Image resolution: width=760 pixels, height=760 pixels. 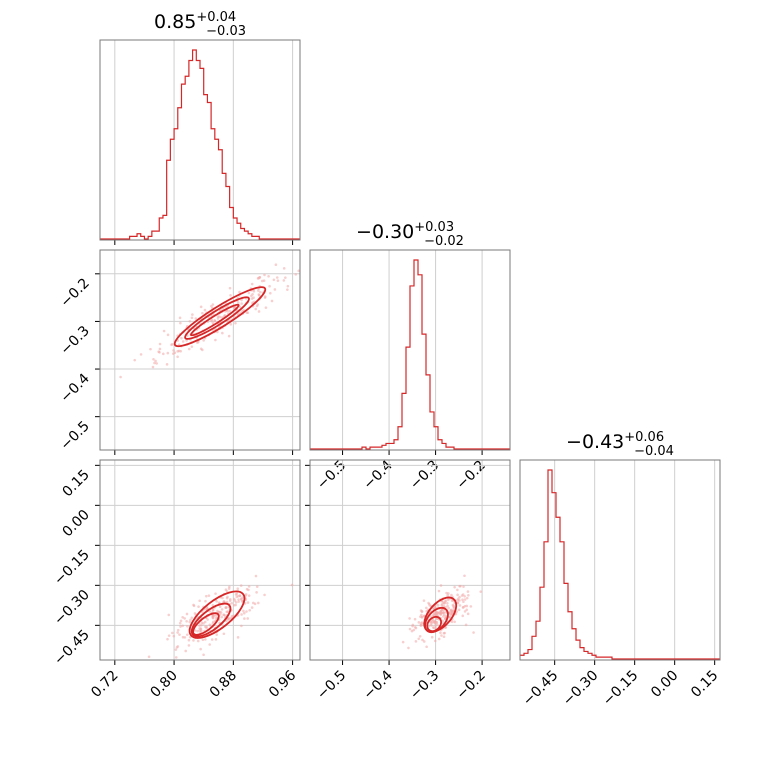 What do you see at coordinates (541, 689) in the screenshot?
I see `x-tick-label: −0.45` at bounding box center [541, 689].